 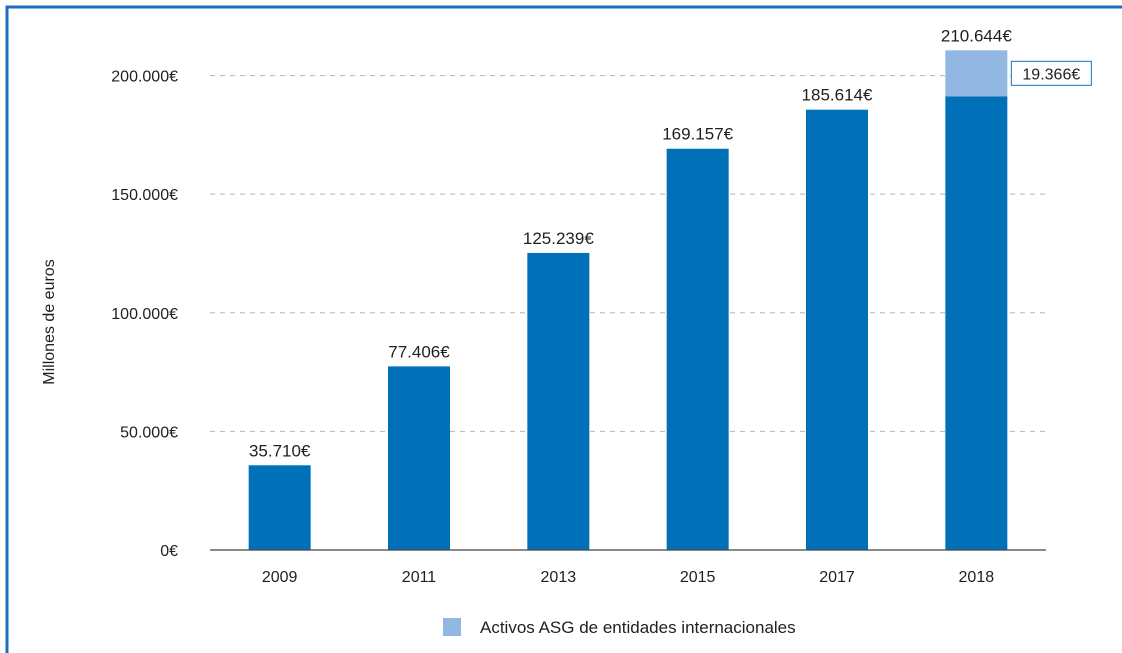 I want to click on bar-total-label: 125.239€, so click(x=558, y=238).